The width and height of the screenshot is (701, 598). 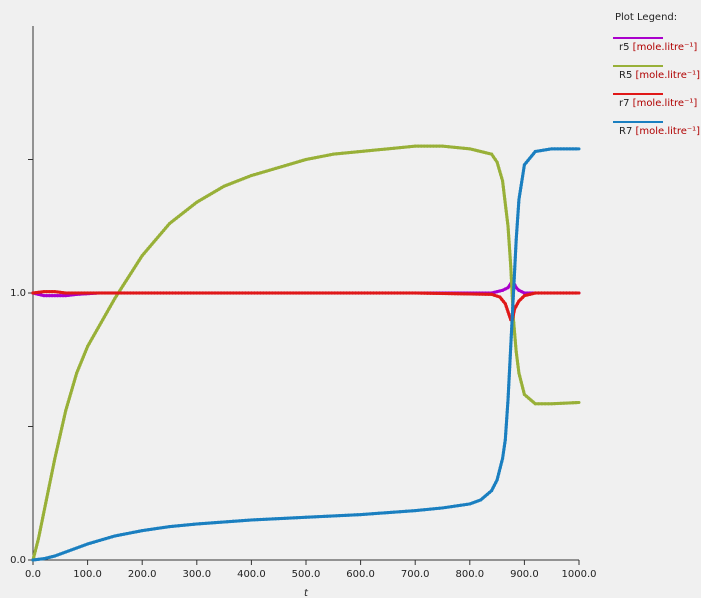 I want to click on legend-entry-r7: r7 [mole.litre⁻¹], so click(x=655, y=107).